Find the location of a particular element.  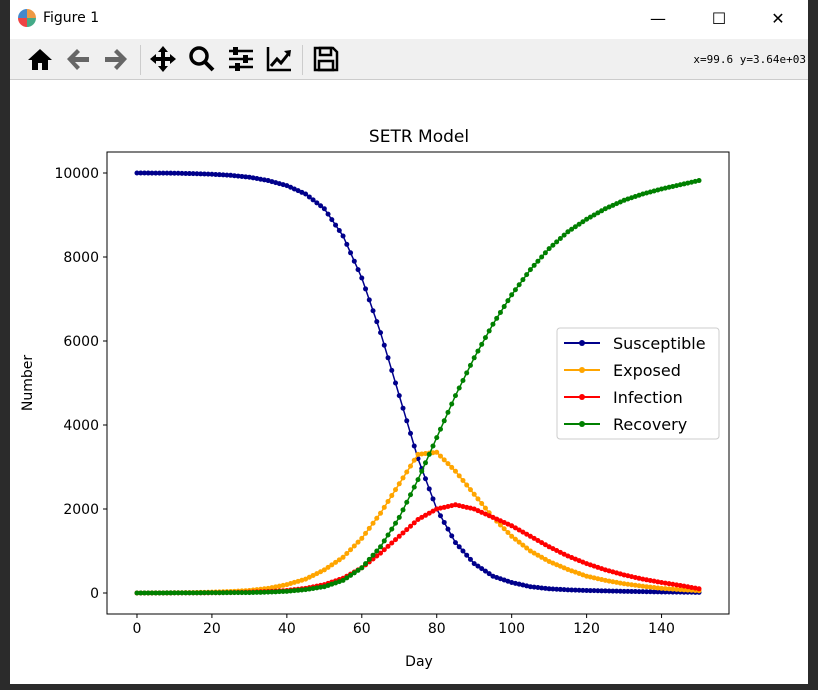

close-button: ✕ is located at coordinates (778, 18).